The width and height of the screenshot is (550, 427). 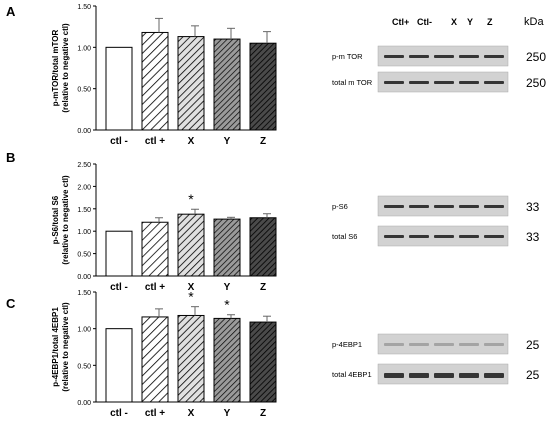 I want to click on y-tick-label: 2.50, so click(x=84, y=165).